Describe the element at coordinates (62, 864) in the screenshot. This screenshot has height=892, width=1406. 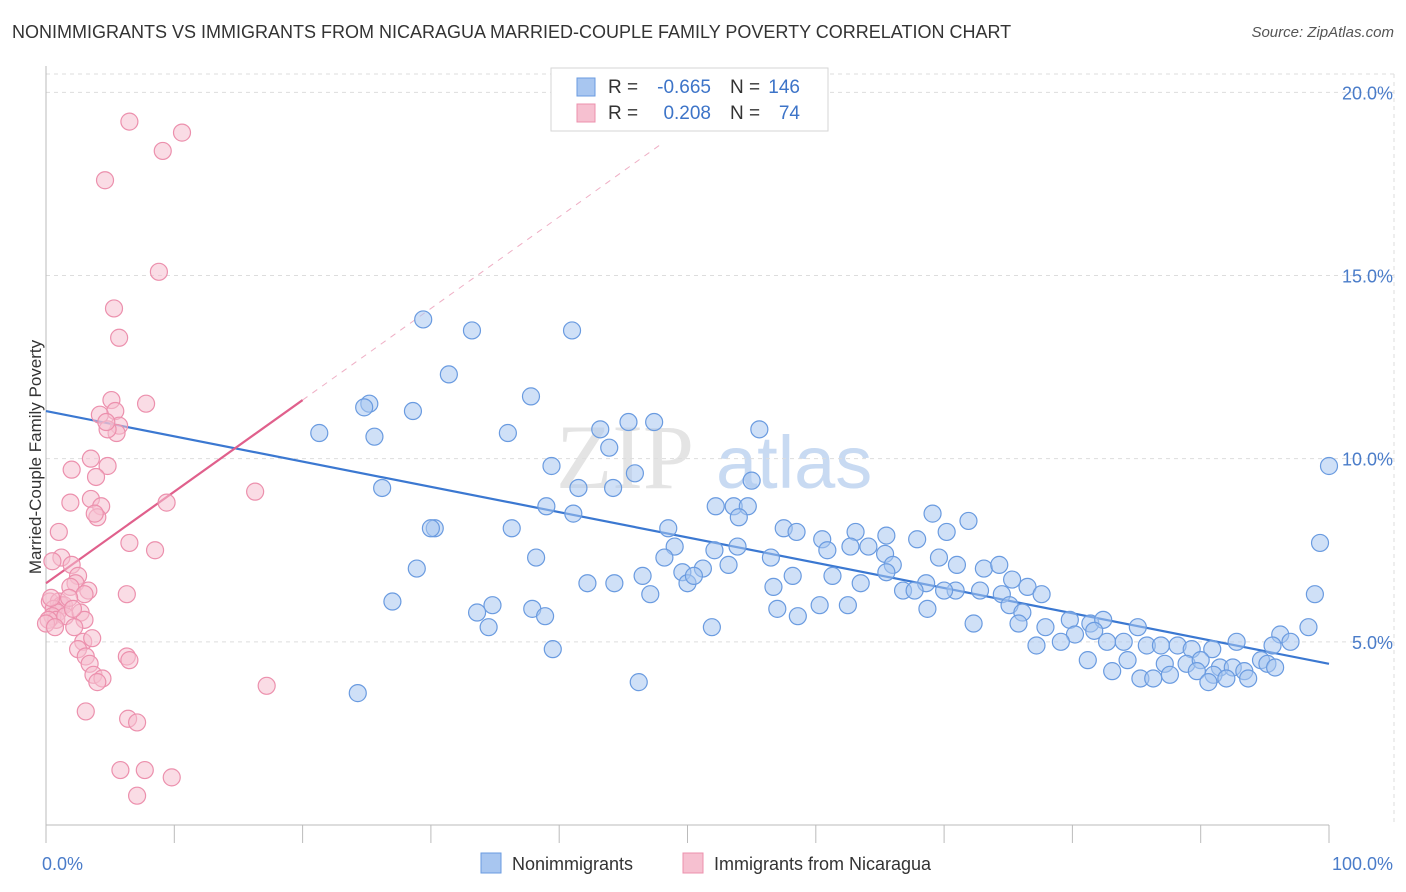
I see `x-tick-label-0: 0.0%` at that location.